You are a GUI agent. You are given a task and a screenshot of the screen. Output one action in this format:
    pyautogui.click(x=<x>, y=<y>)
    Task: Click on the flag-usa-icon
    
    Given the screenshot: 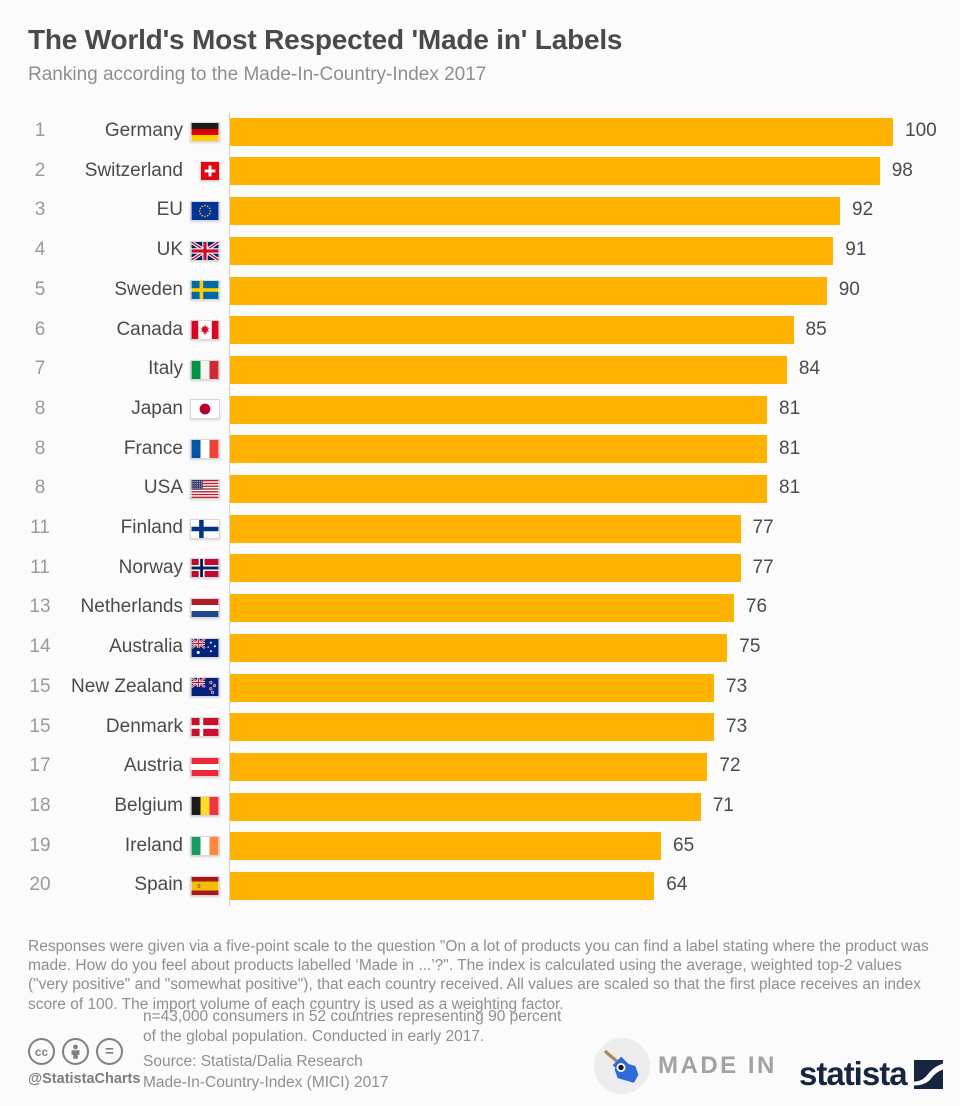 What is the action you would take?
    pyautogui.click(x=205, y=488)
    